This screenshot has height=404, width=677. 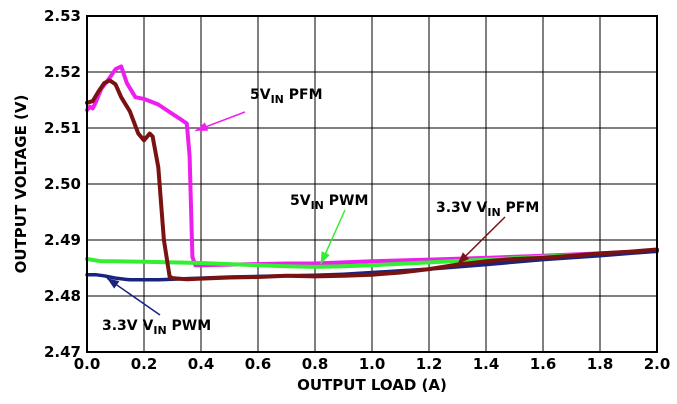 What do you see at coordinates (329, 202) in the screenshot?
I see `annotation-label-5v-pwm: 5VIN PWM` at bounding box center [329, 202].